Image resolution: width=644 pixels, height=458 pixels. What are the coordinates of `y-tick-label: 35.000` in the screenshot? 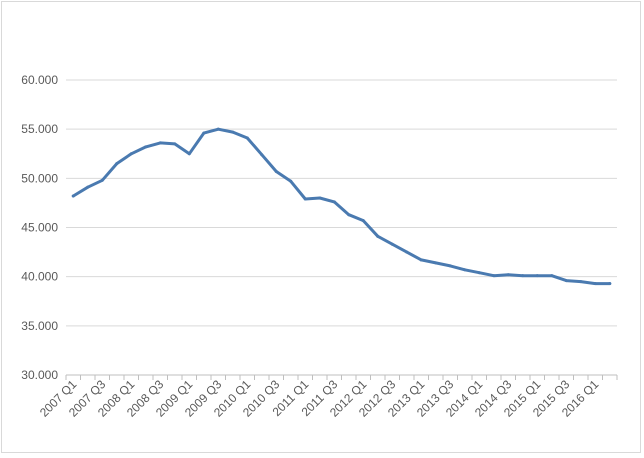 It's located at (39, 326).